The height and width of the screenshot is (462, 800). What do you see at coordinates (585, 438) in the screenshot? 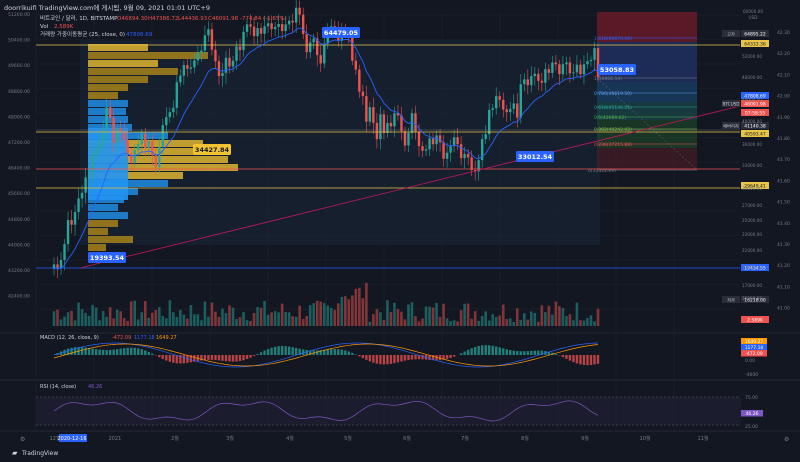
I see `x-axis-tick: 9월` at bounding box center [585, 438].